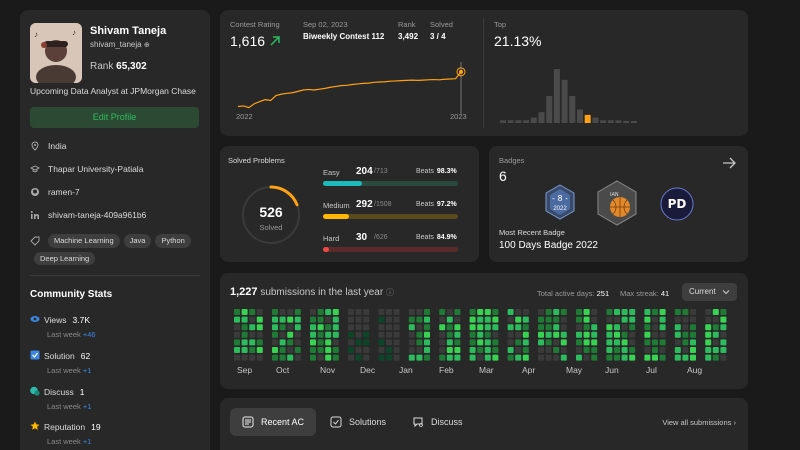  I want to click on tab-discuss: Discuss, so click(437, 422).